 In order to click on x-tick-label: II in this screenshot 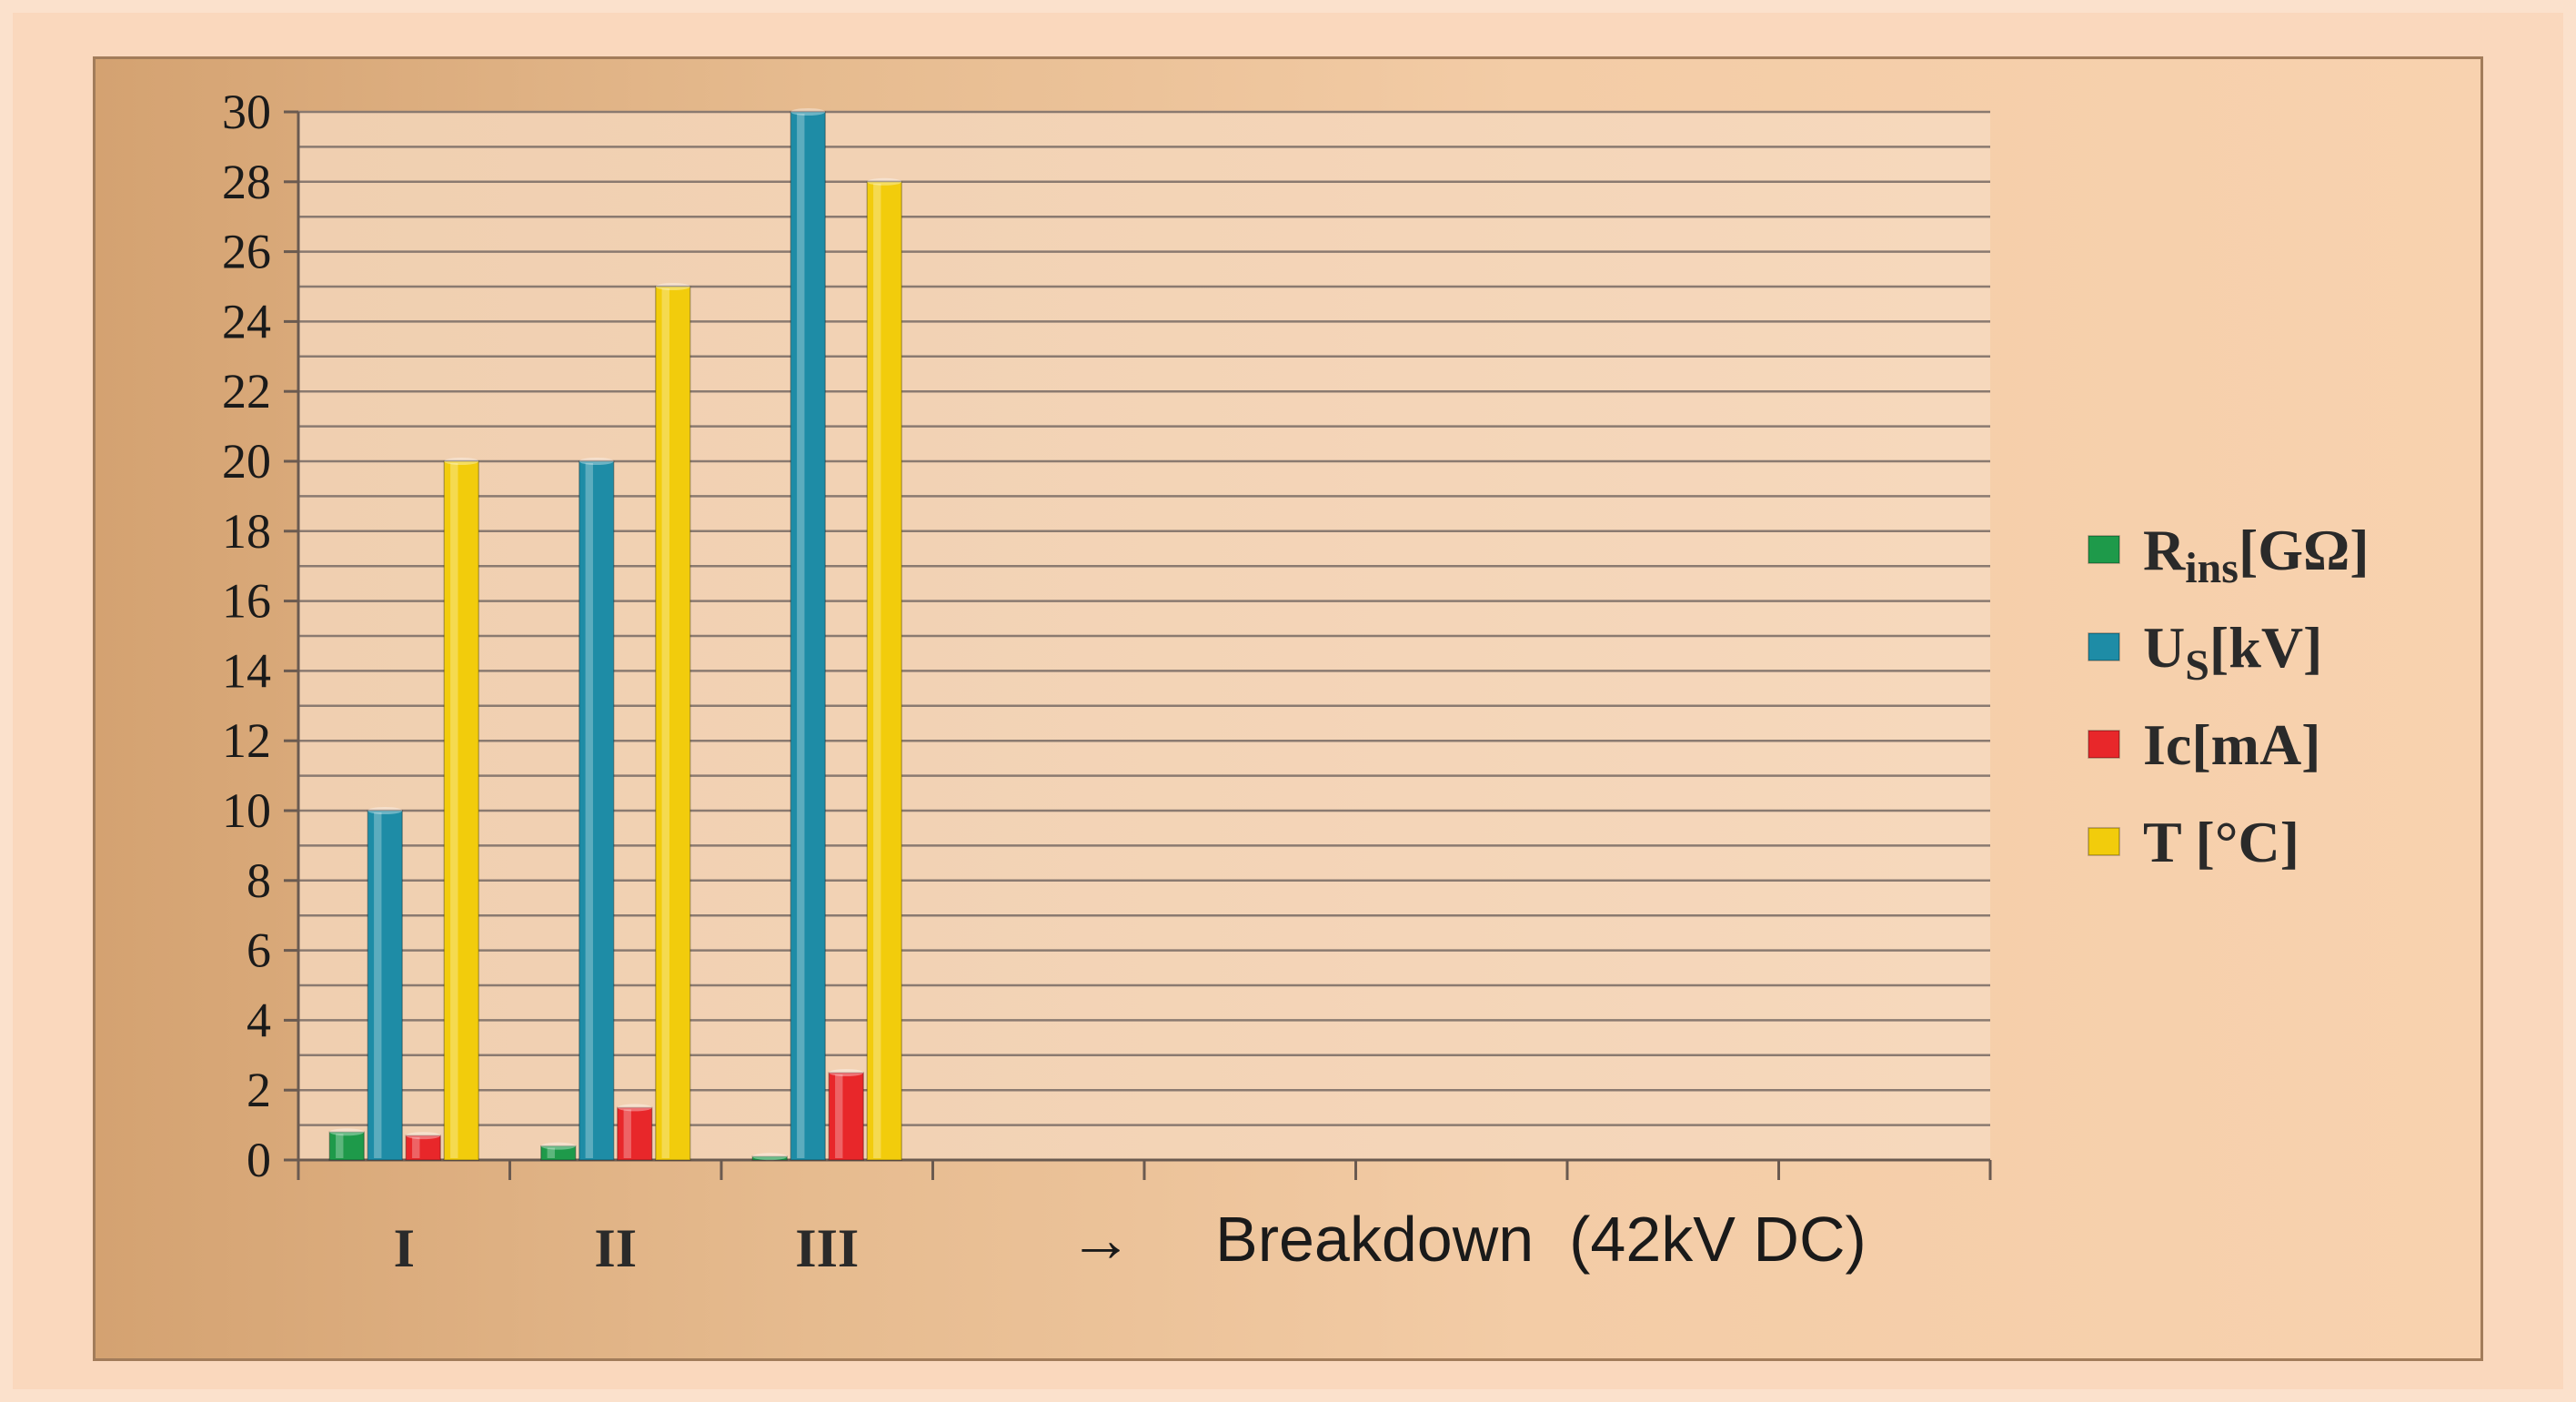, I will do `click(615, 1248)`.